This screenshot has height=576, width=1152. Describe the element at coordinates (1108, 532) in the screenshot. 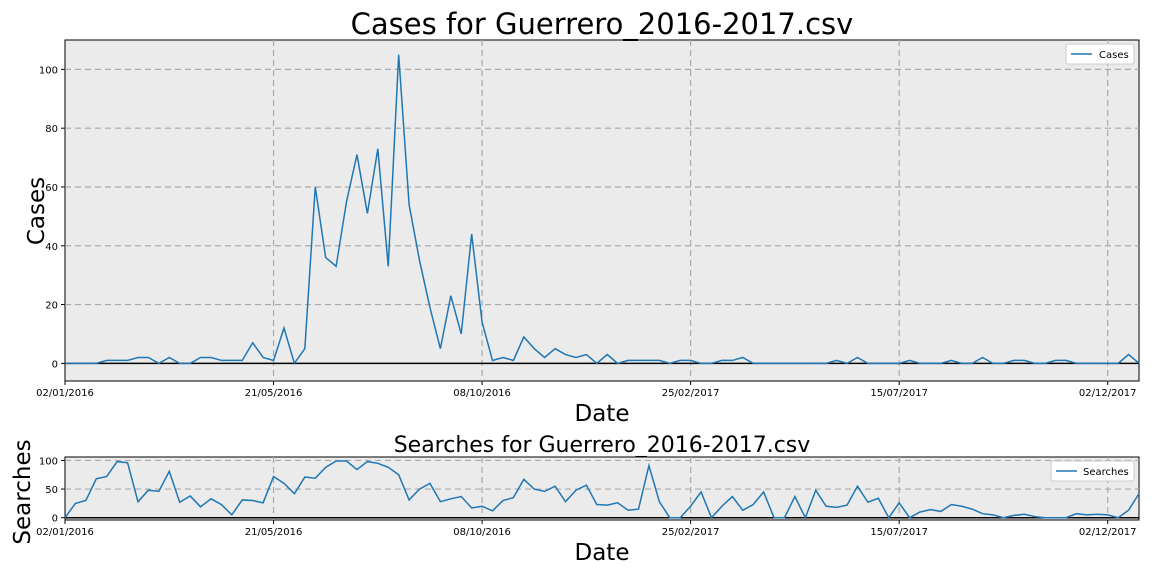

I see `x-tick-label: 02/12/2017` at that location.